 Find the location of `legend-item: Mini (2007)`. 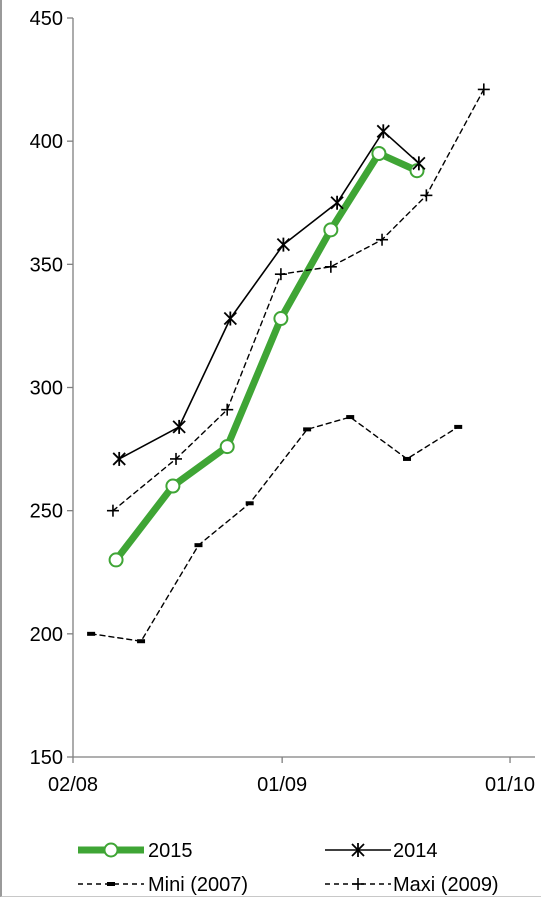

legend-item: Mini (2007) is located at coordinates (163, 885).